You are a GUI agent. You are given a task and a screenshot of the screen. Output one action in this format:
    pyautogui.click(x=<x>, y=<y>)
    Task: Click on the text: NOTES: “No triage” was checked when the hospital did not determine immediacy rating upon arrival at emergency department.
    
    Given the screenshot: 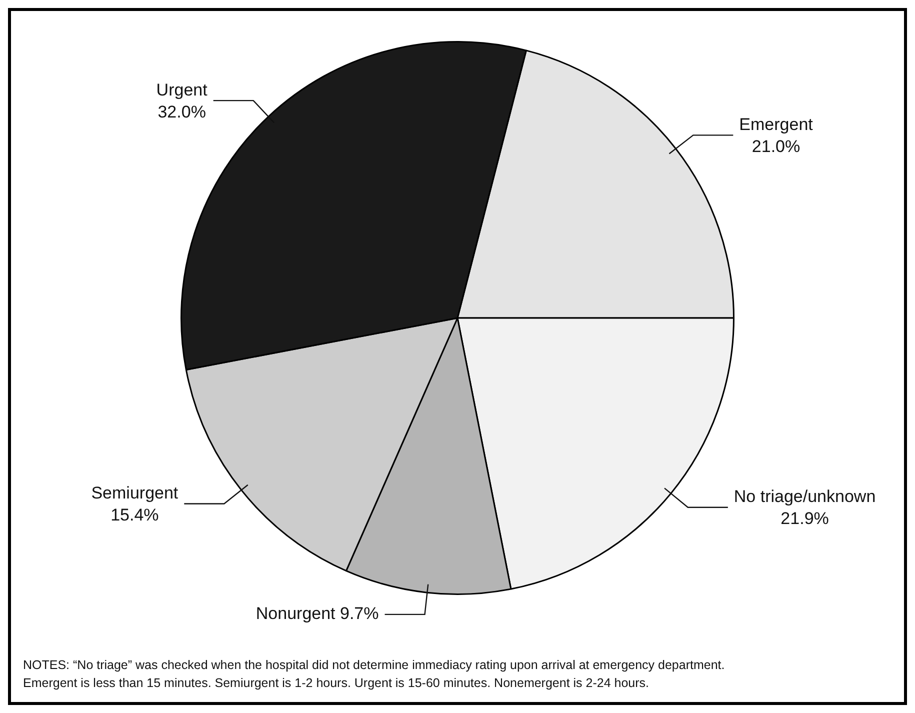 What is the action you would take?
    pyautogui.click(x=374, y=665)
    